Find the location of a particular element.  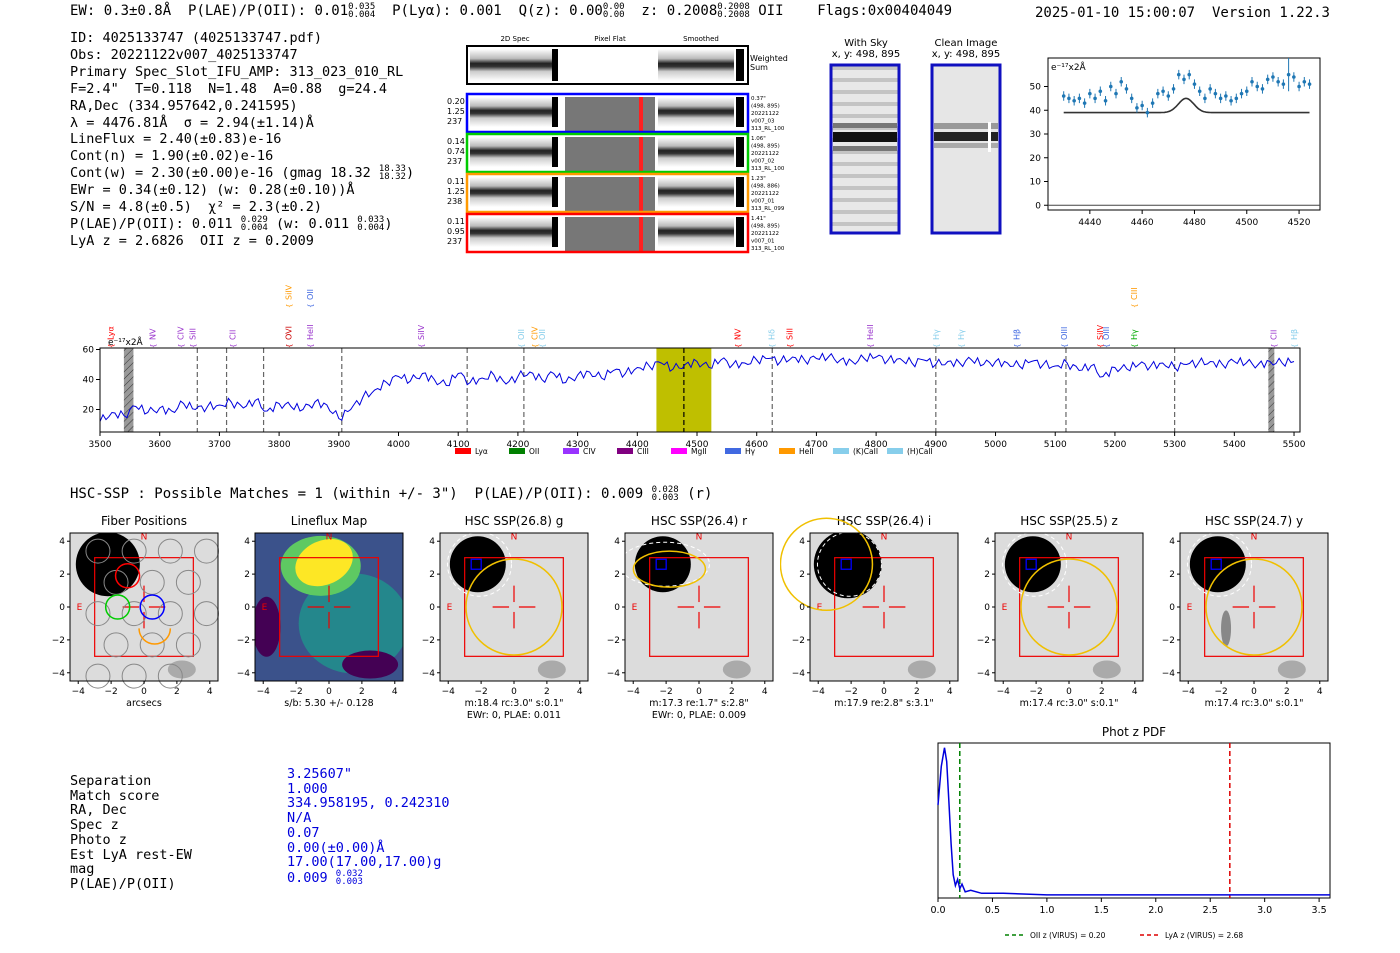

panel-xtick-label: −4 is located at coordinates (79, 692).